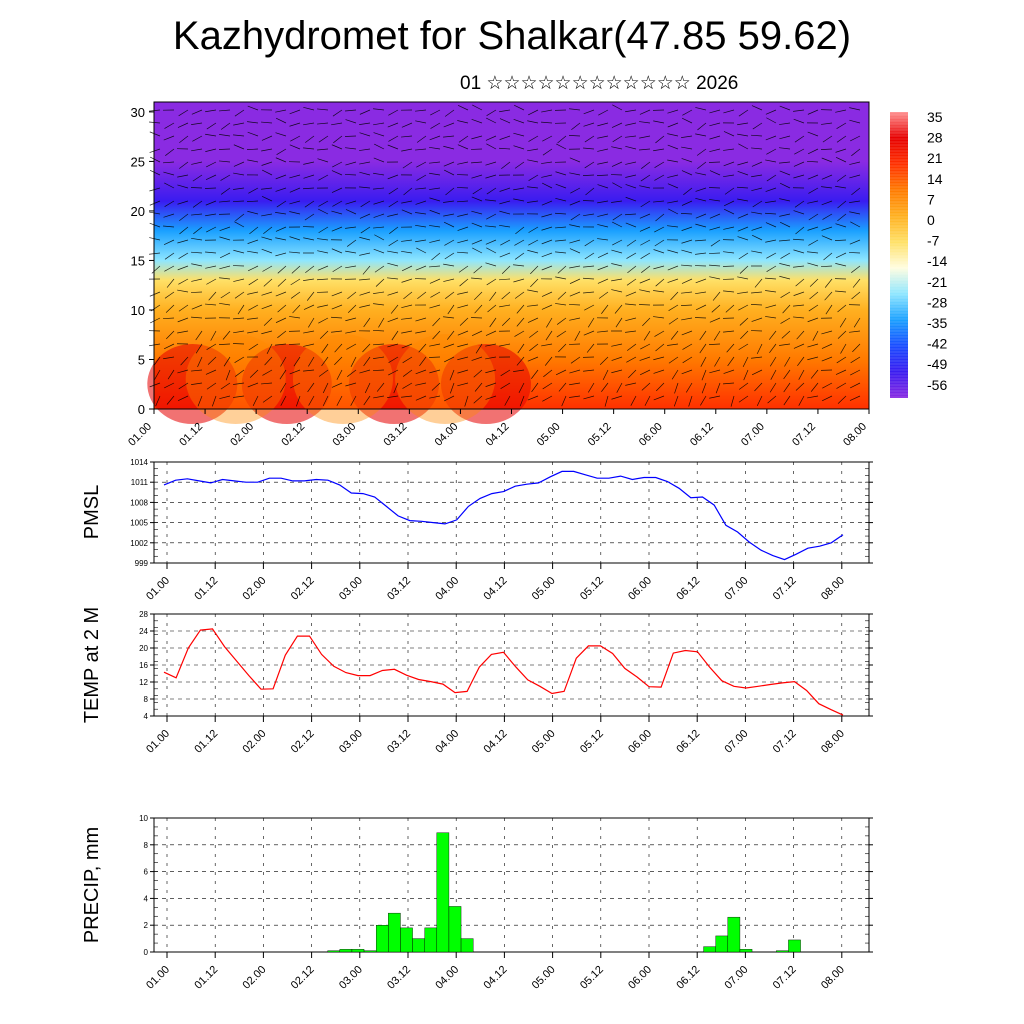 This screenshot has width=1024, height=1024. I want to click on panel4-ytick-label: 6, so click(146, 872).